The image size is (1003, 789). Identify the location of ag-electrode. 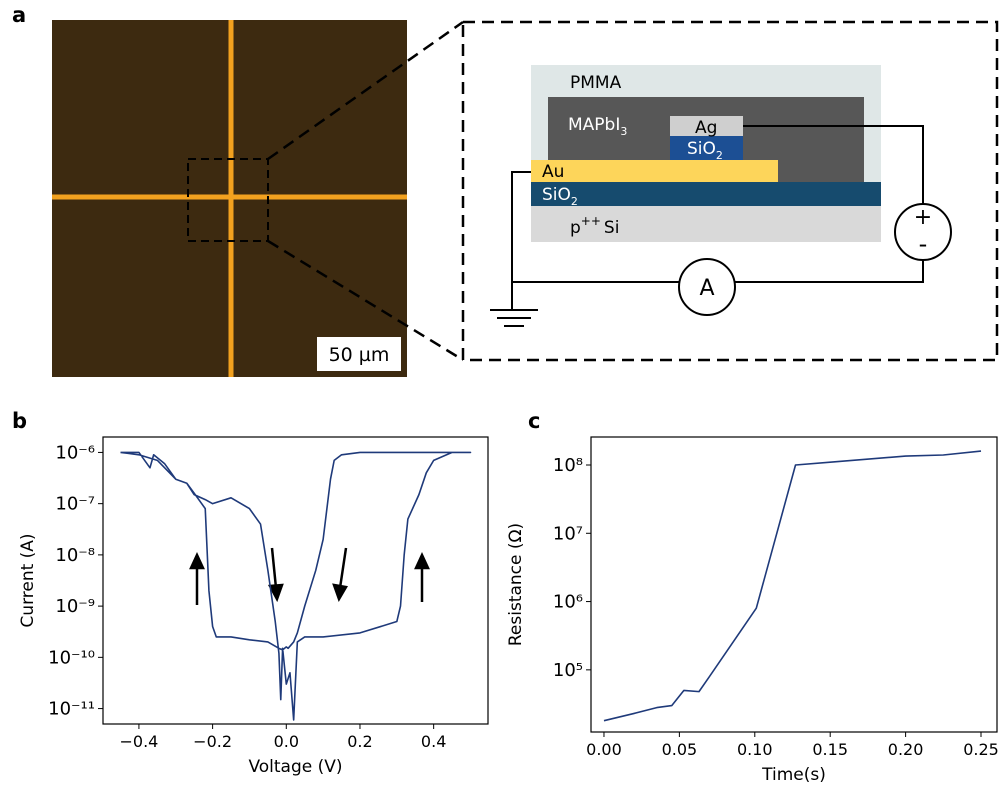
(706, 126).